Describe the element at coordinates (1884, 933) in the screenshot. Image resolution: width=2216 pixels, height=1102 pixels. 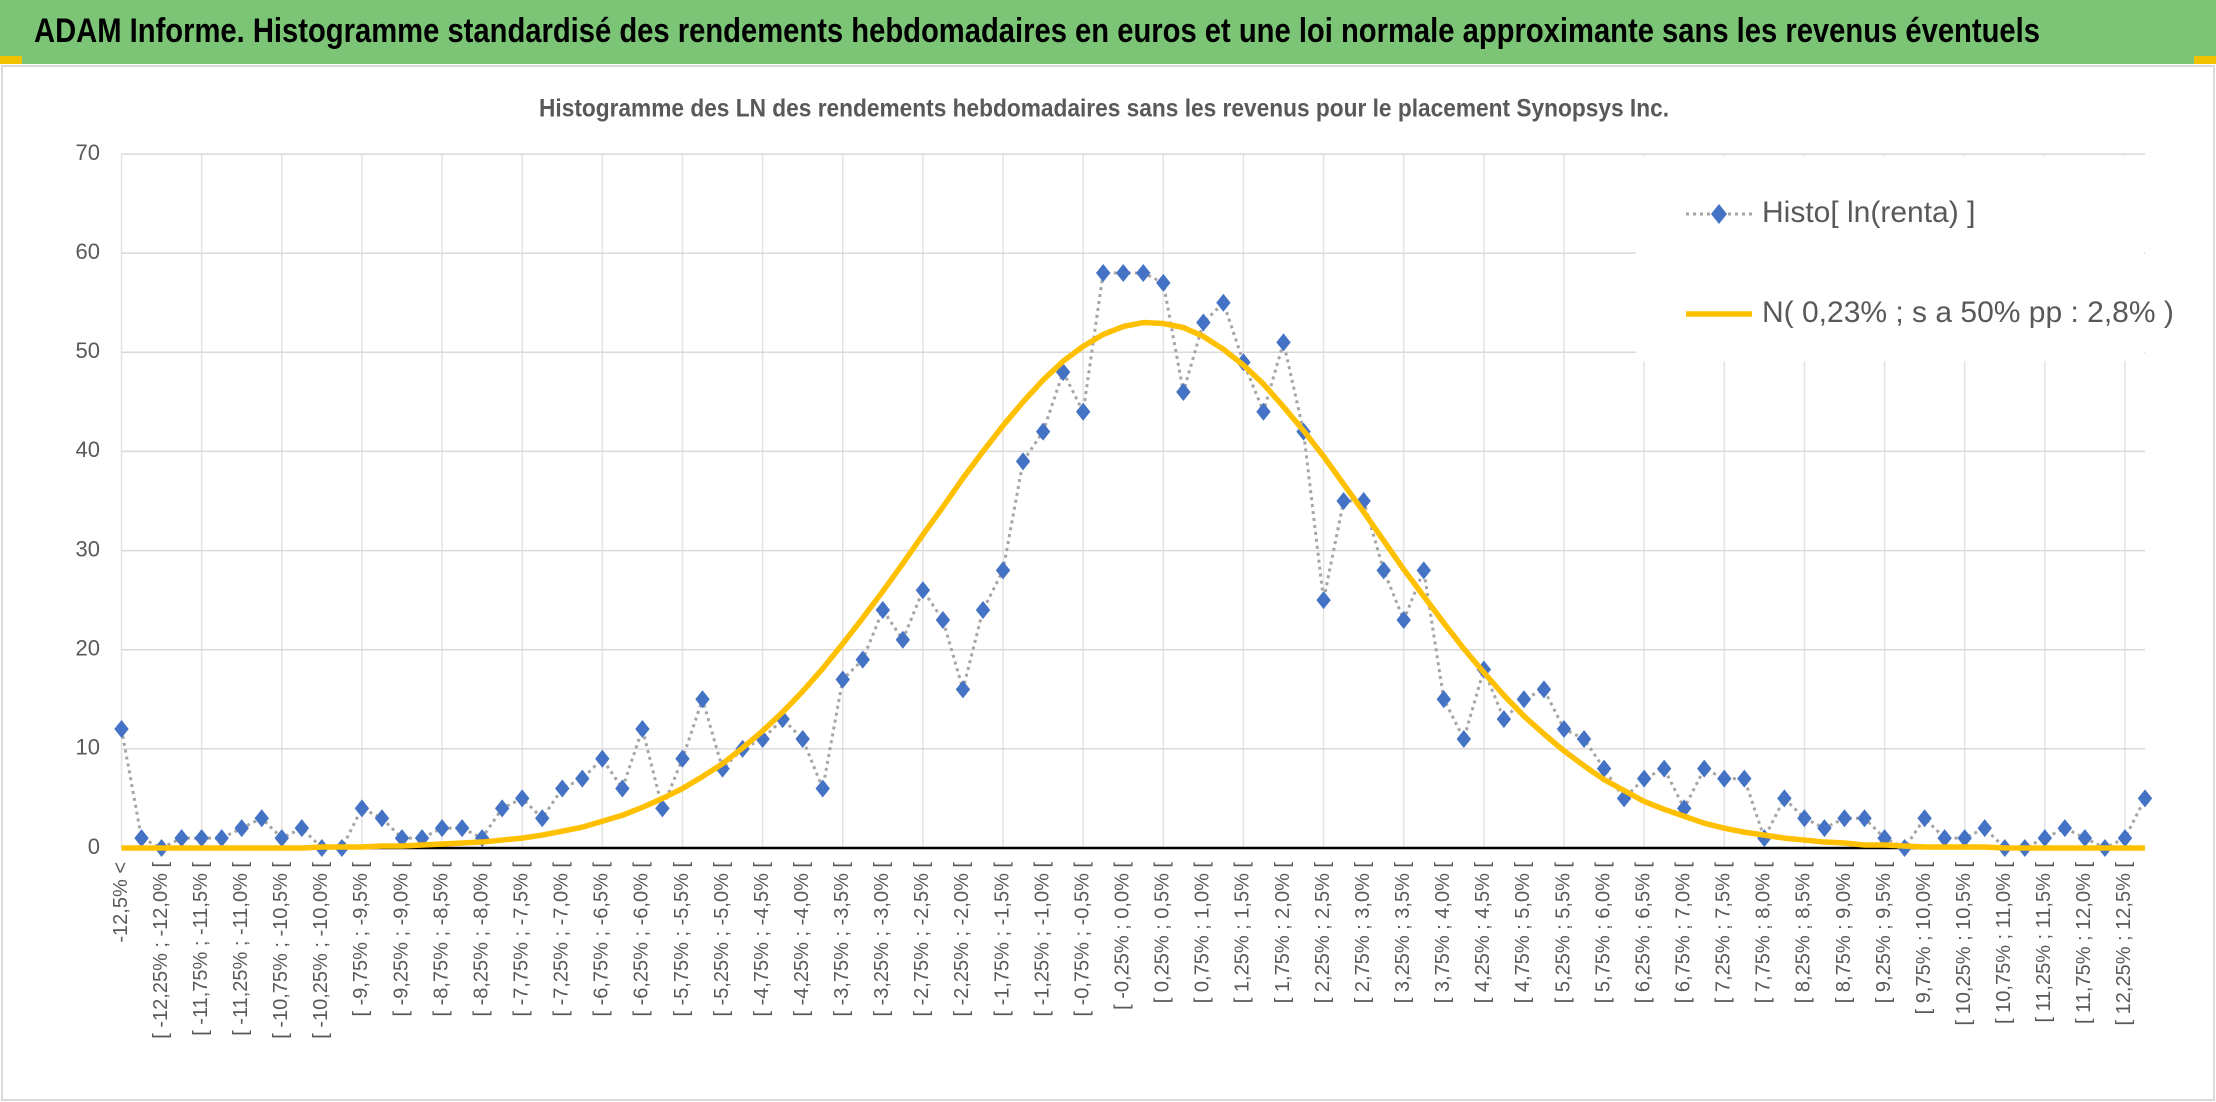
I see `x-tick-label: [ 9,25% ; 9,5% [` at that location.